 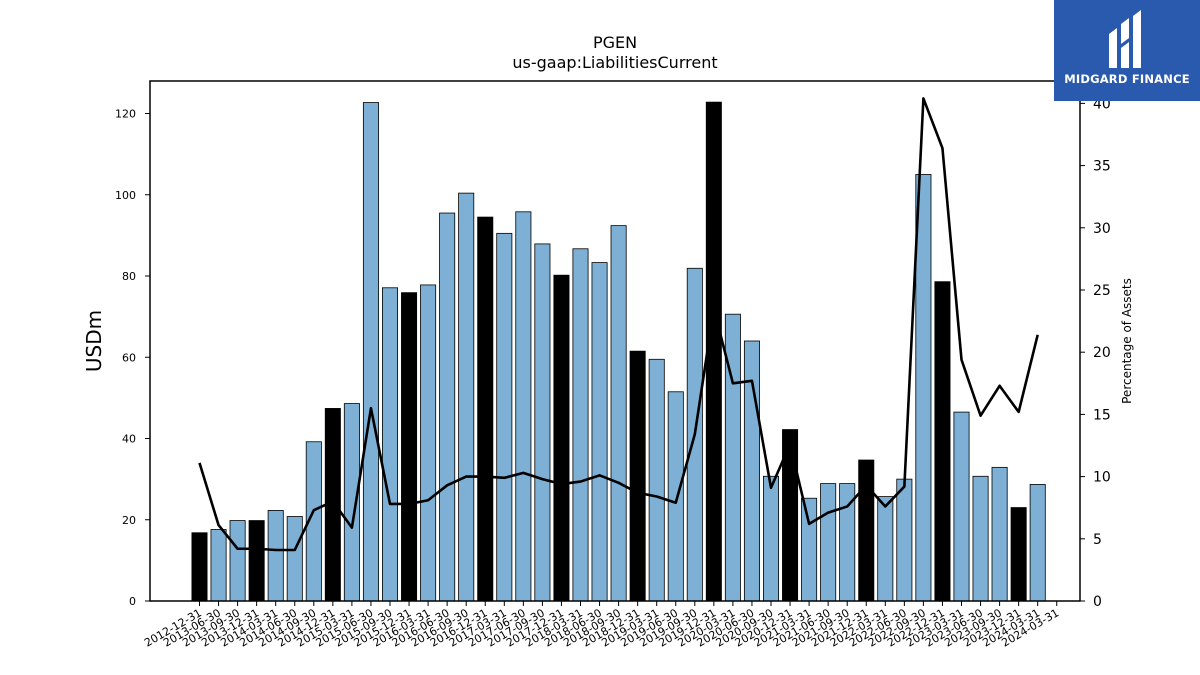 I want to click on y-tick-label: 40, so click(x=129, y=439).